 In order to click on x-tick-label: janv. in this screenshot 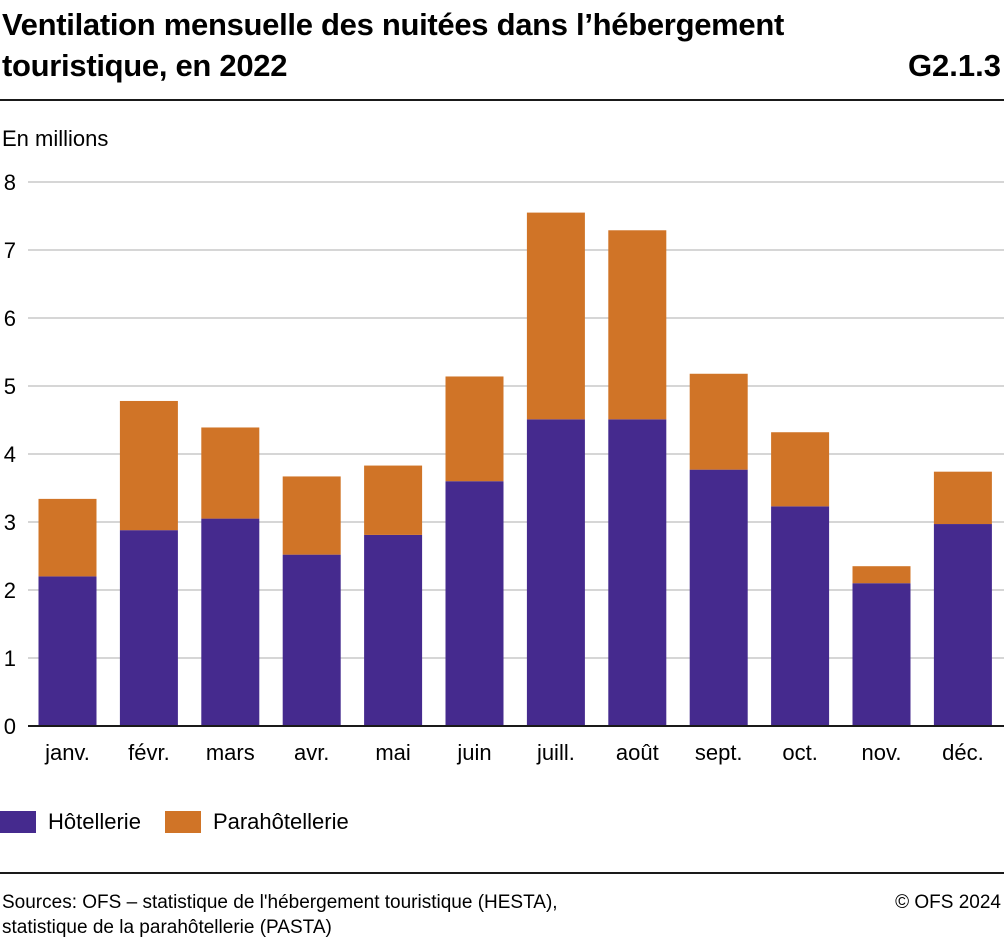, I will do `click(67, 752)`.